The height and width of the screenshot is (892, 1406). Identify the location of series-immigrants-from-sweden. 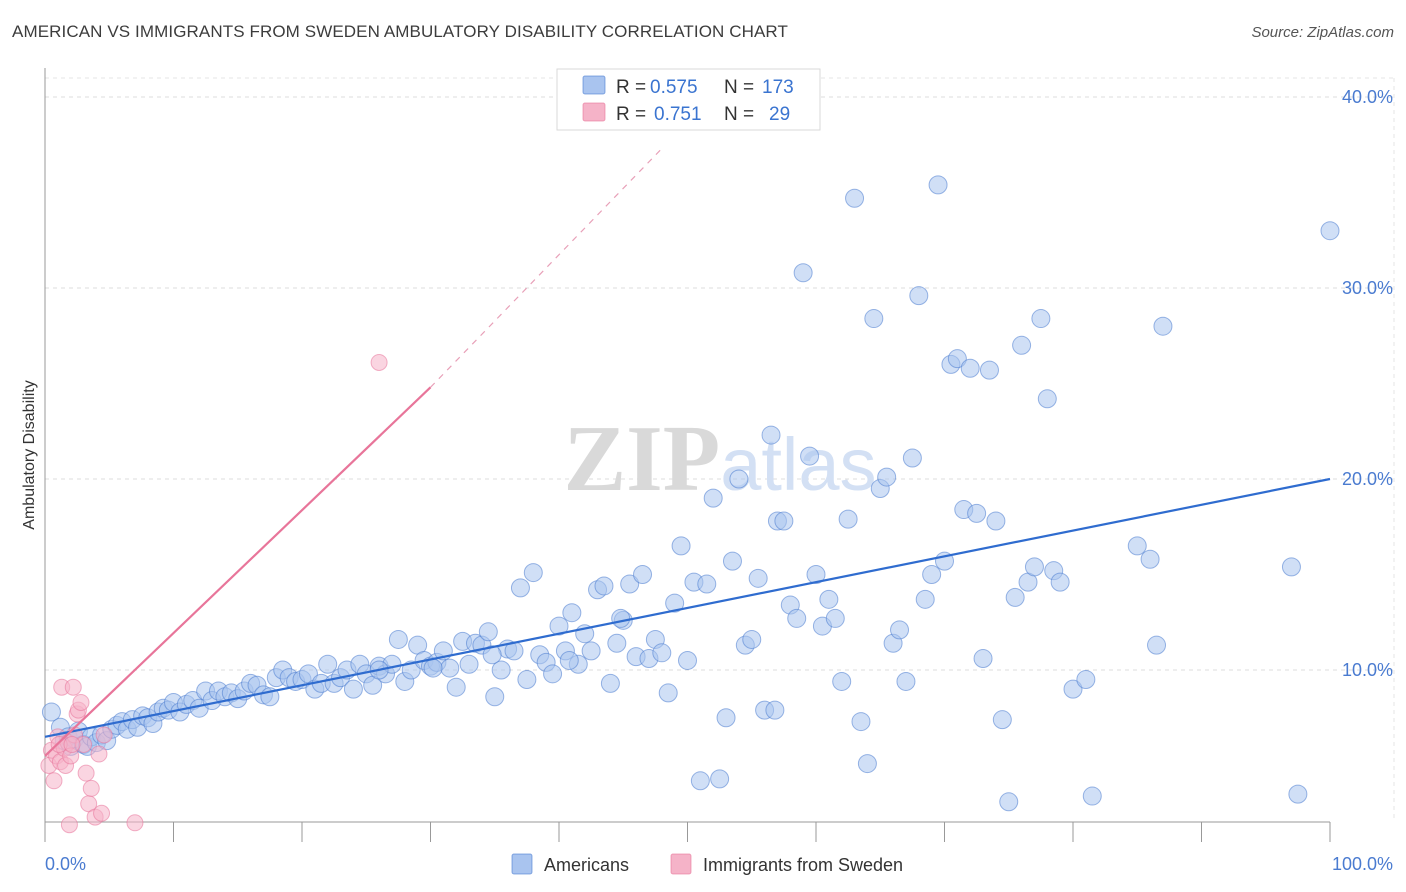
(214, 593).